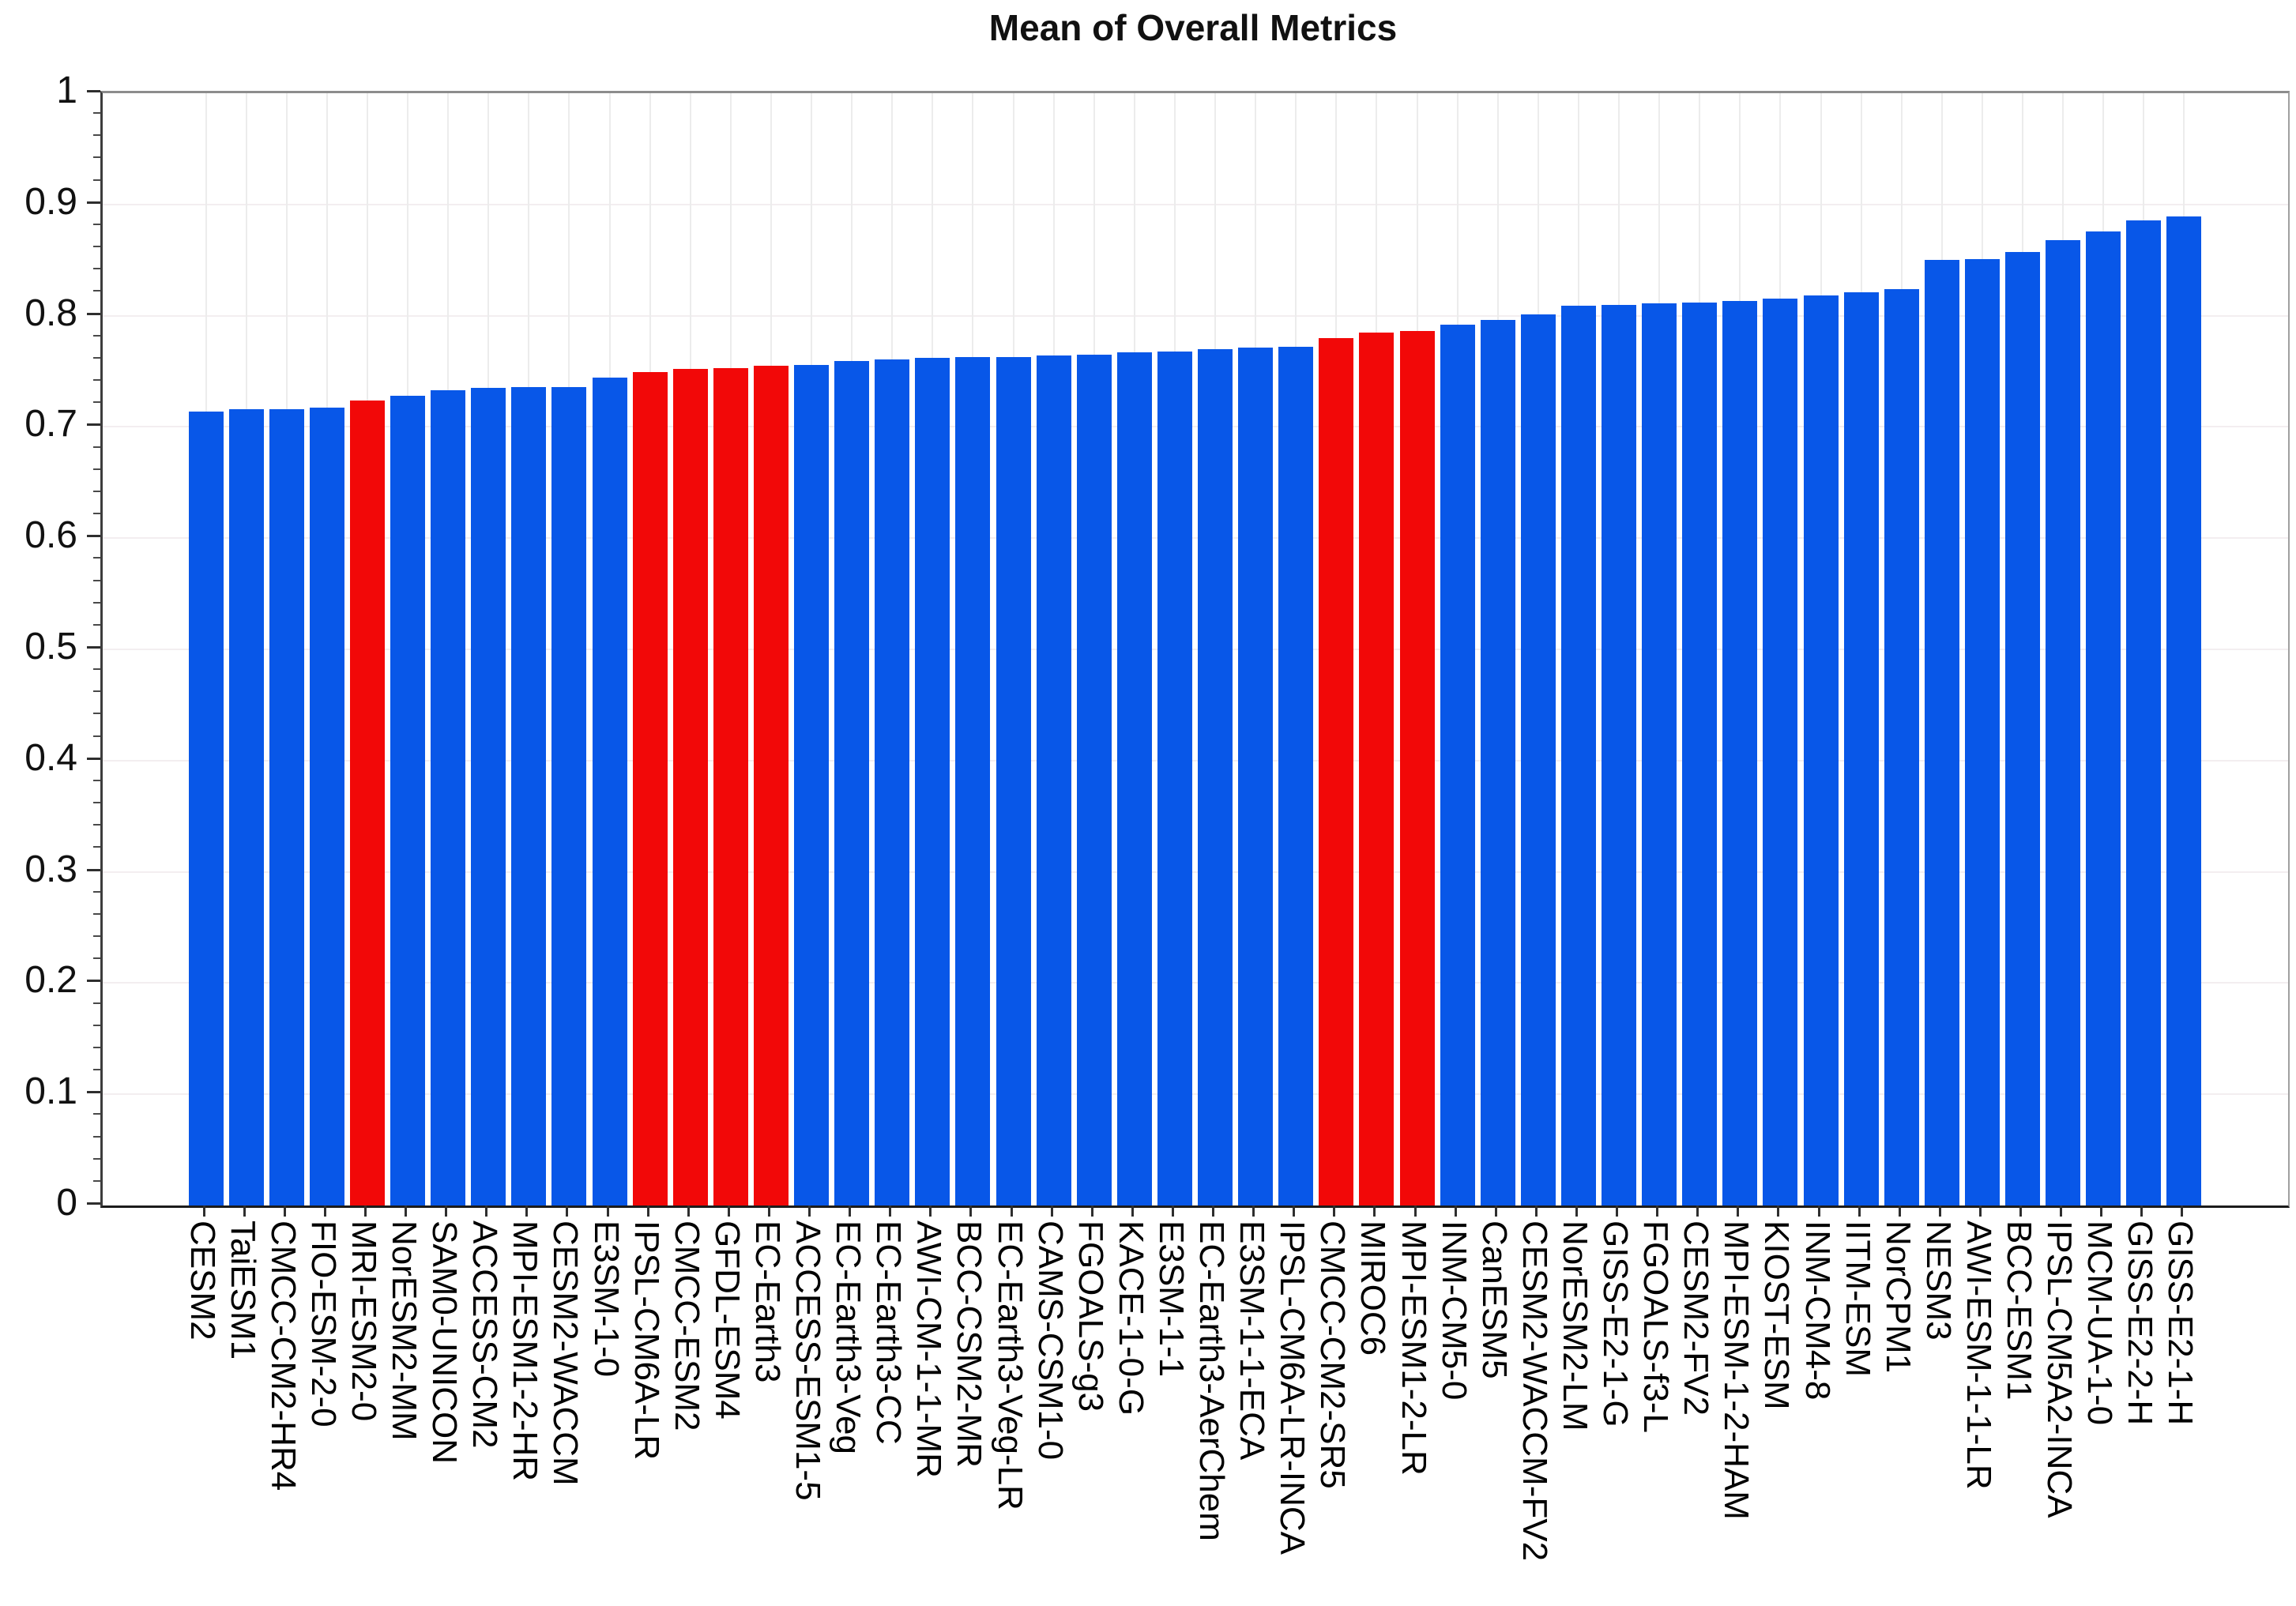 Image resolution: width=2296 pixels, height=1606 pixels. I want to click on y-axis-tick-label: 0.3, so click(50, 869).